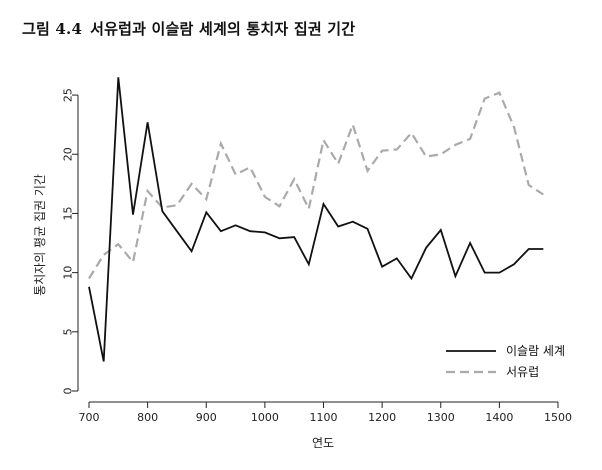 This screenshot has width=602, height=470. Describe the element at coordinates (147, 417) in the screenshot. I see `x-tick-label: 800` at that location.